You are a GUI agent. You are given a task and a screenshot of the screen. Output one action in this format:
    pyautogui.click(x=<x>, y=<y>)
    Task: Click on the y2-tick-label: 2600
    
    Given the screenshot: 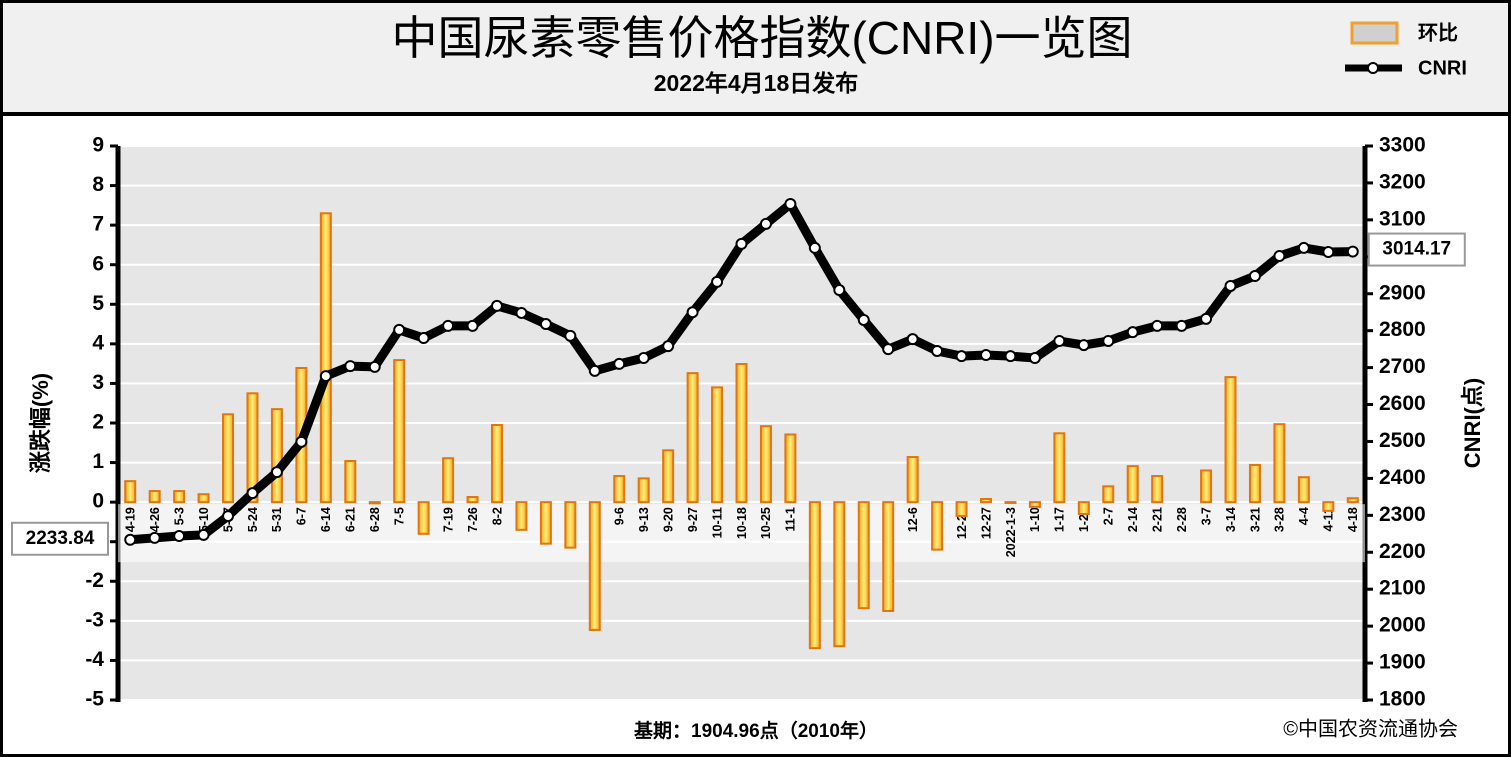 What is the action you would take?
    pyautogui.click(x=1402, y=403)
    